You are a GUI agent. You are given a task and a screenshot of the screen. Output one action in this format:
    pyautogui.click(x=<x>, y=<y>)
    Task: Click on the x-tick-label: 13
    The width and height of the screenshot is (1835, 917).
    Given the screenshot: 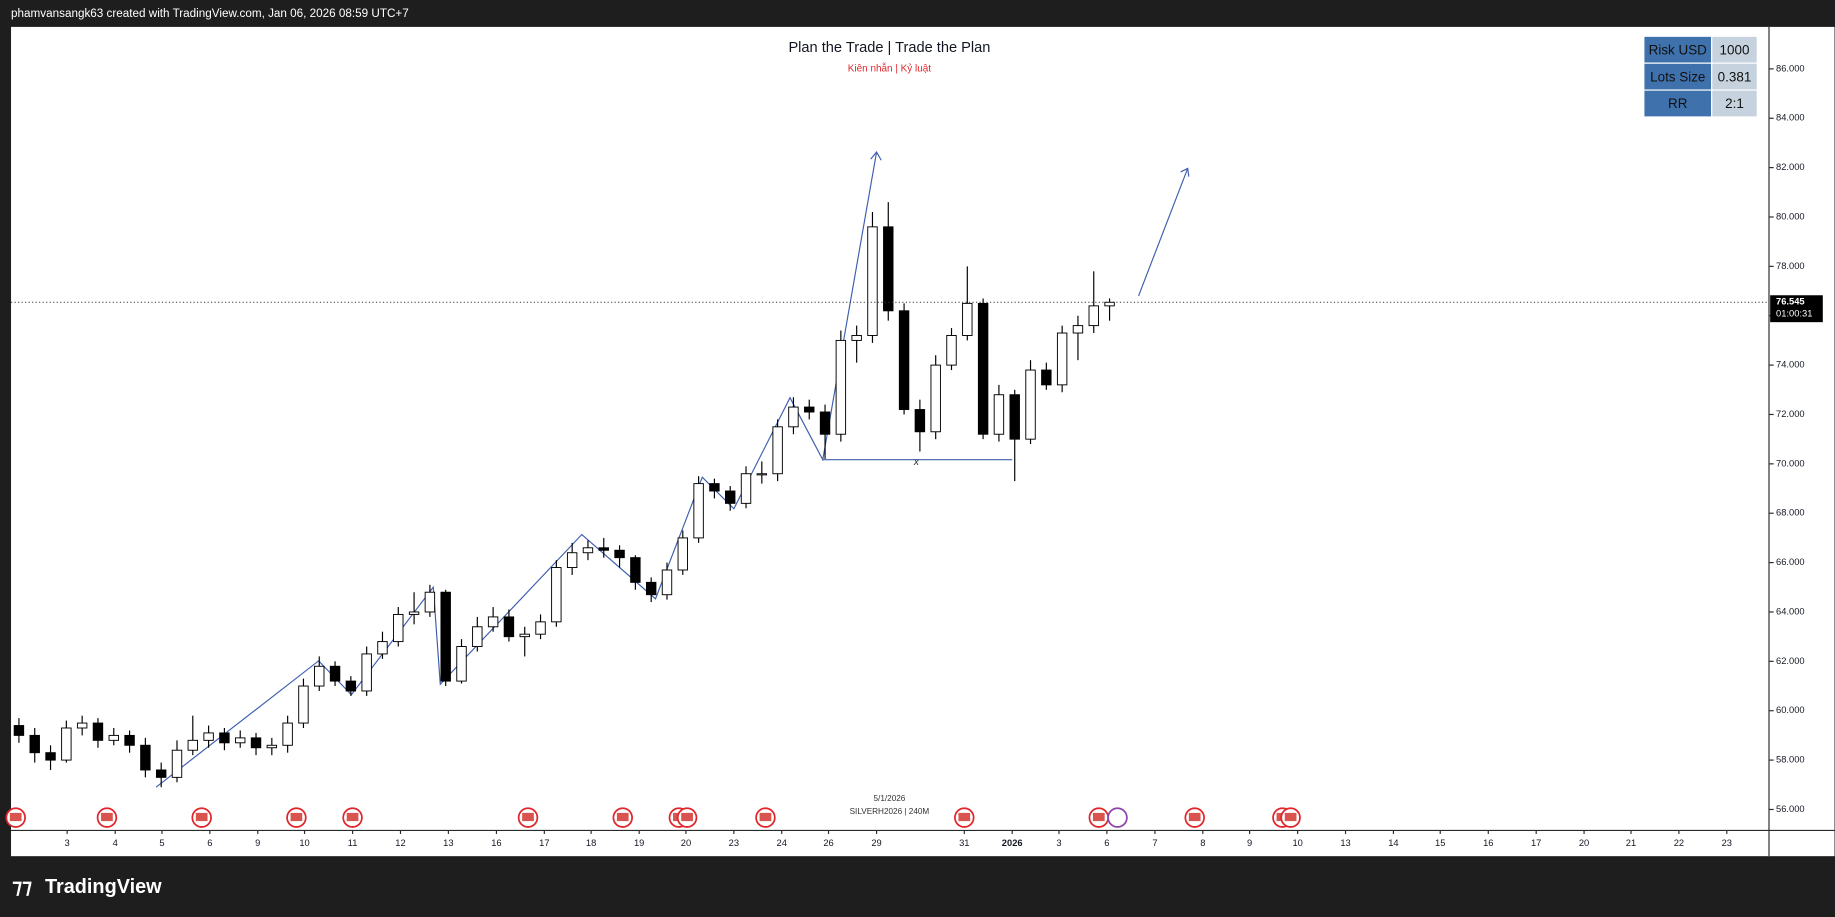 What is the action you would take?
    pyautogui.click(x=1345, y=843)
    